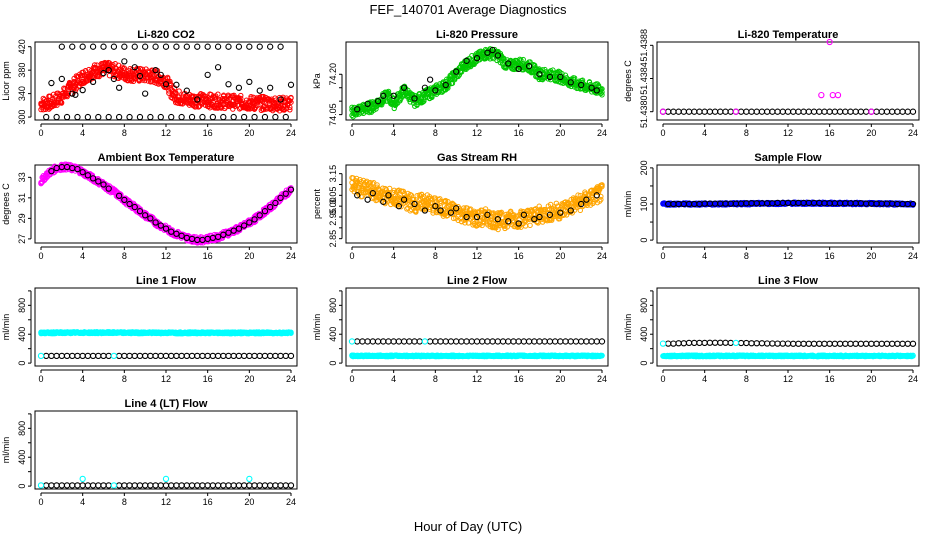 The height and width of the screenshot is (540, 936). Describe the element at coordinates (317, 203) in the screenshot. I see `y-axis-label: percent` at that location.